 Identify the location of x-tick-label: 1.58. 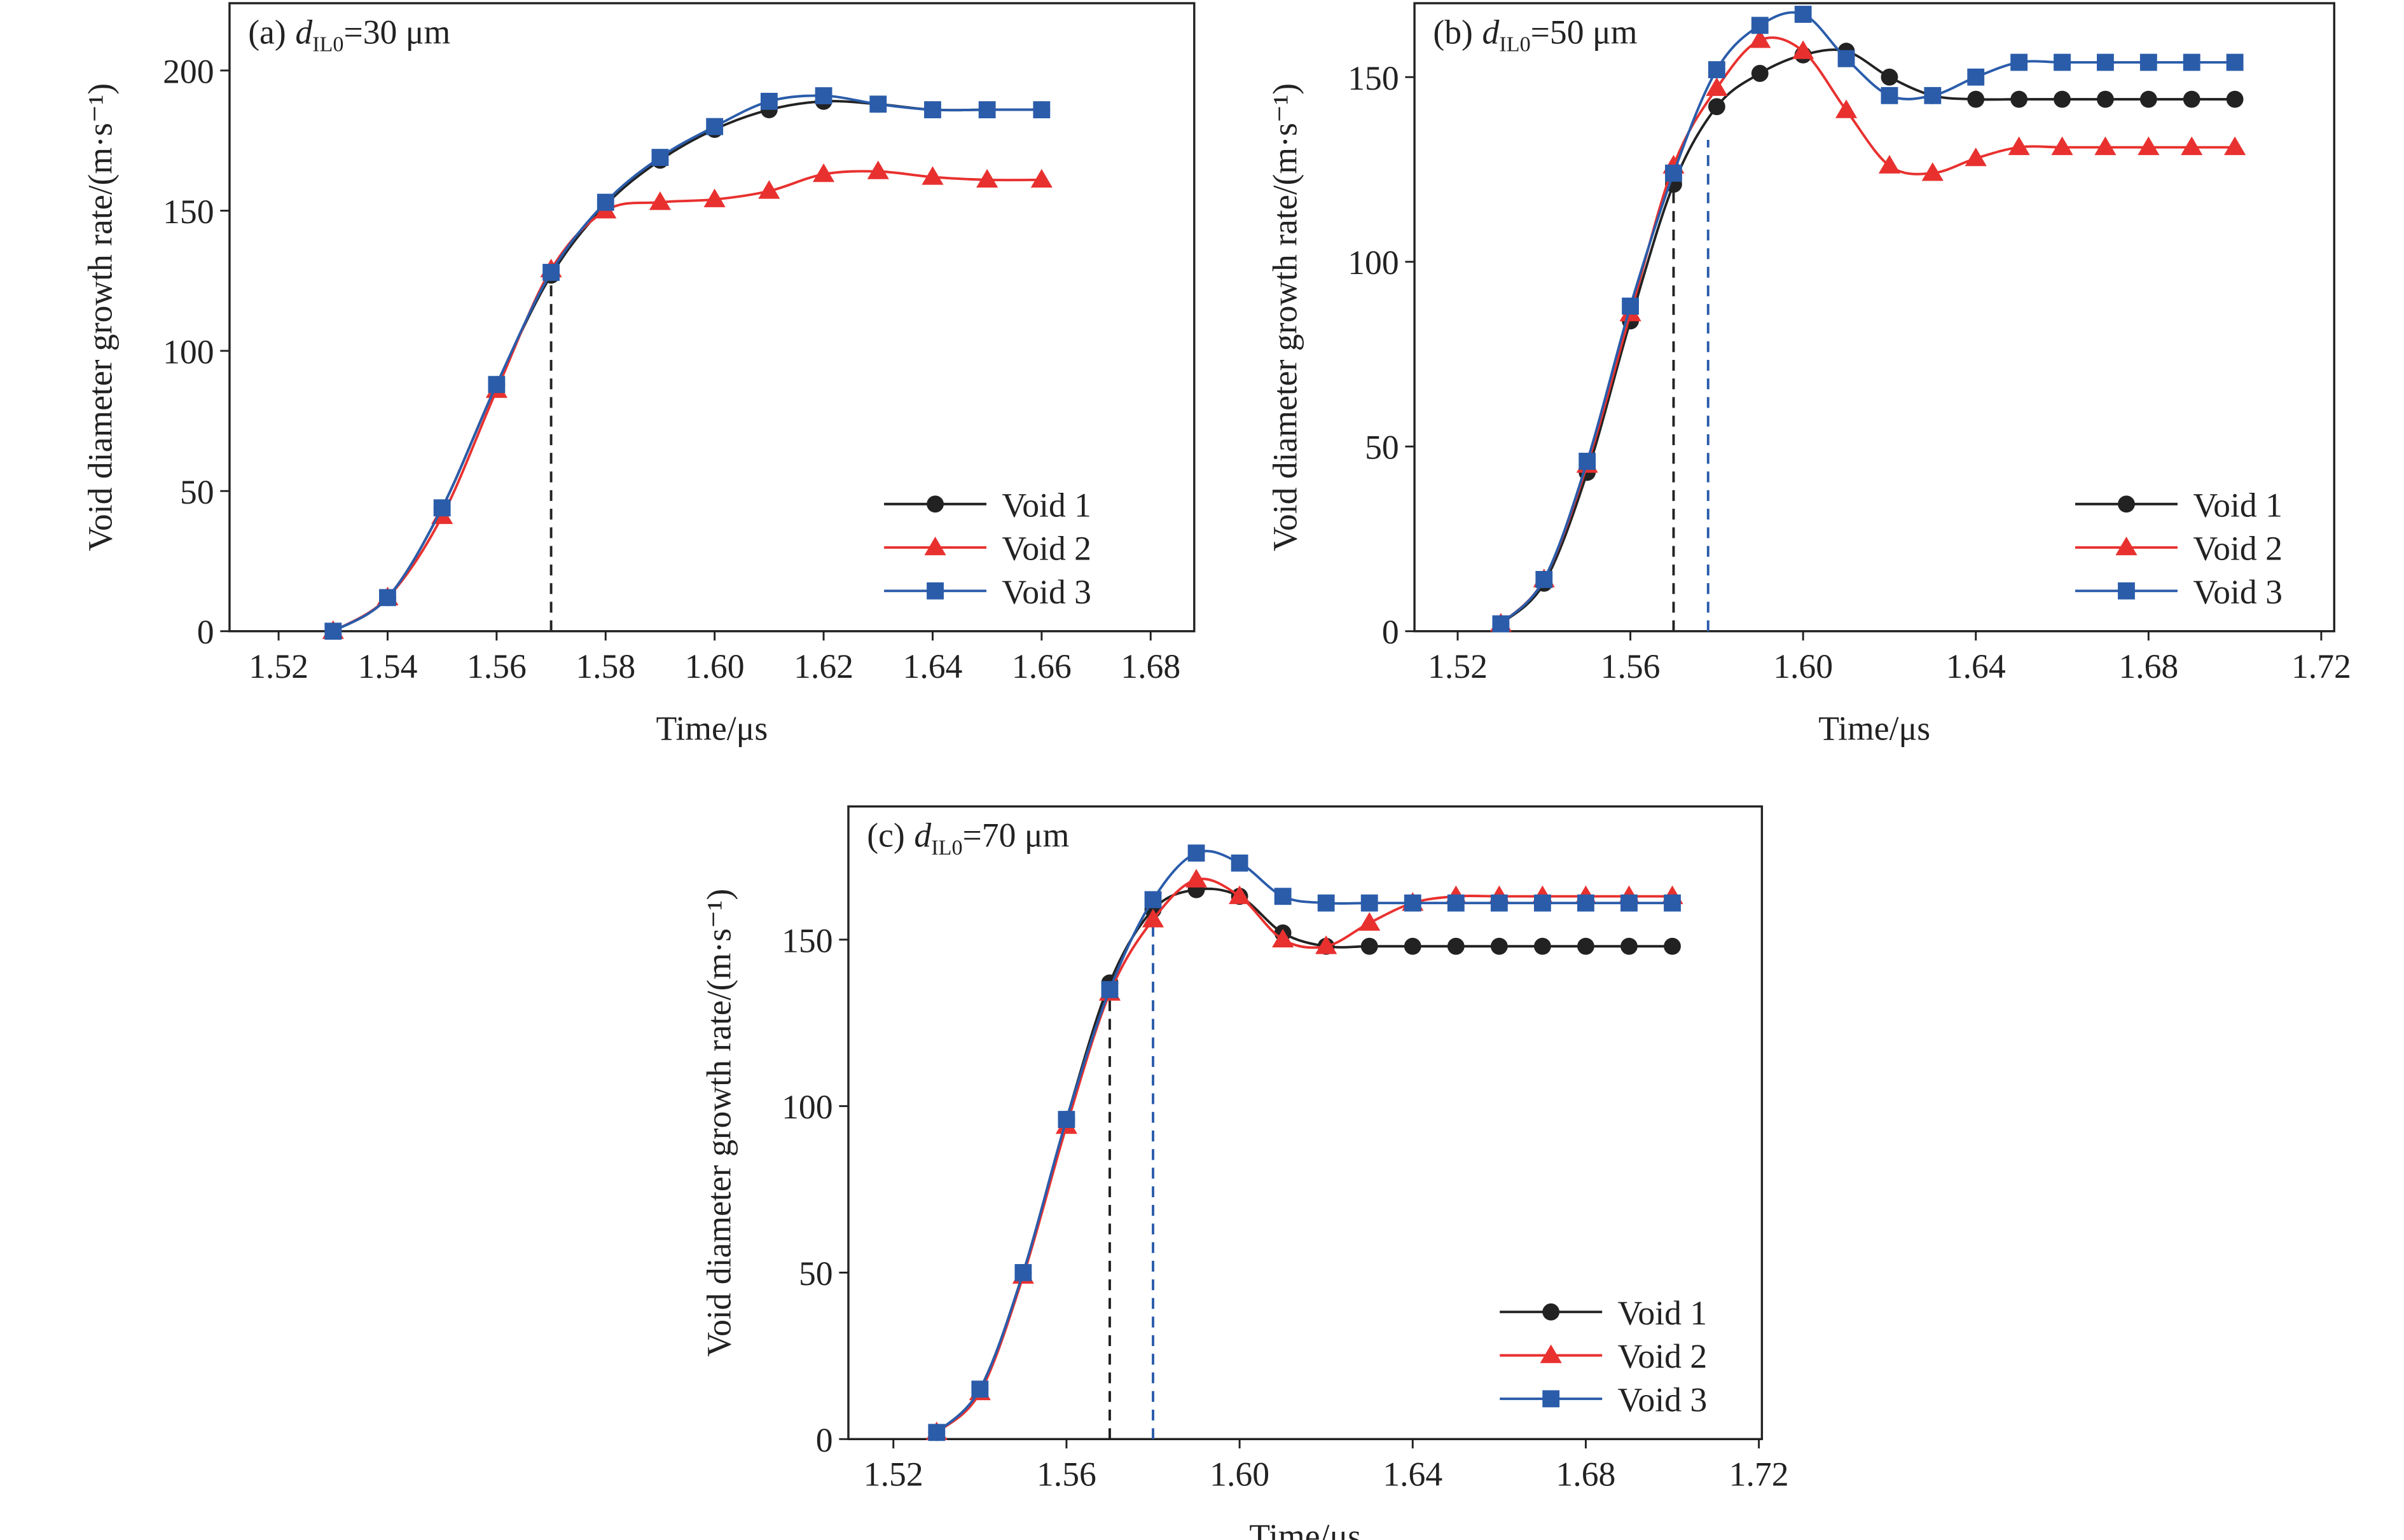
(605, 666).